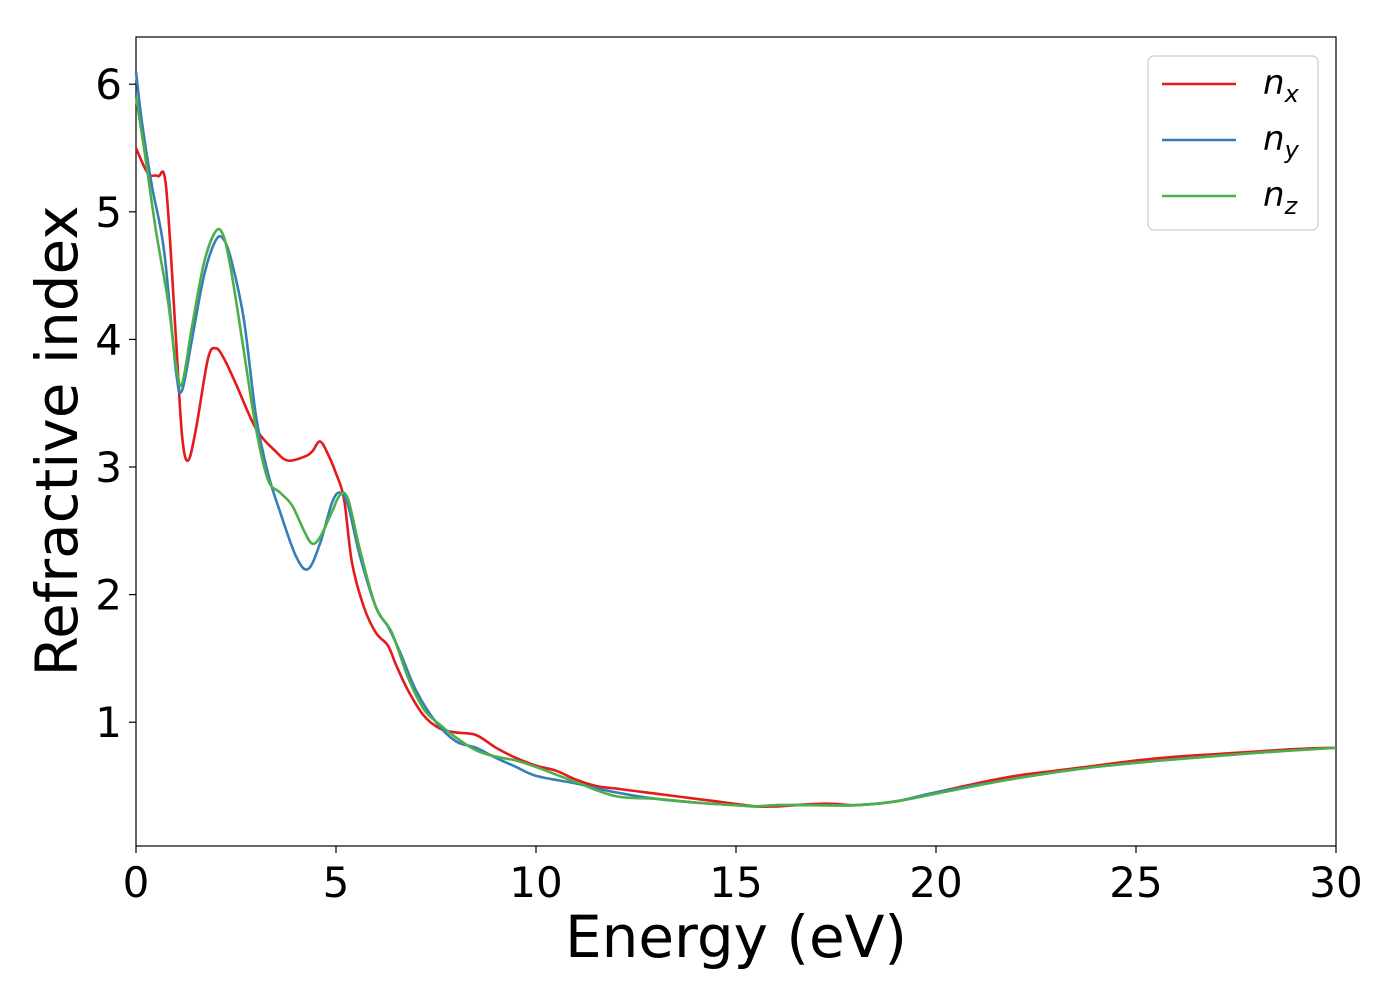  I want to click on x-tick-label: 5, so click(336, 882).